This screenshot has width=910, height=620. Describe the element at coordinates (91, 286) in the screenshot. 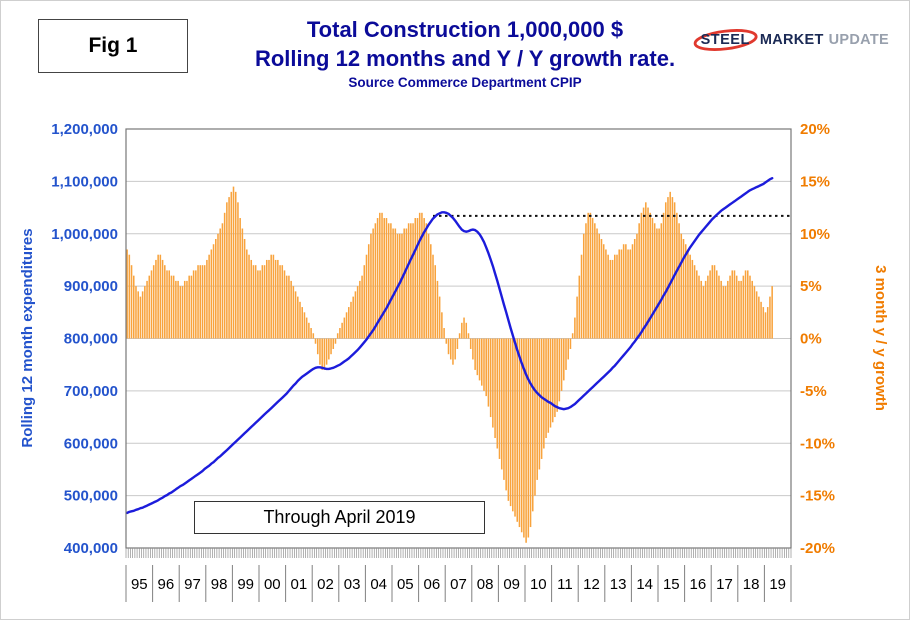

I see `left-tick-label: 900,000` at that location.